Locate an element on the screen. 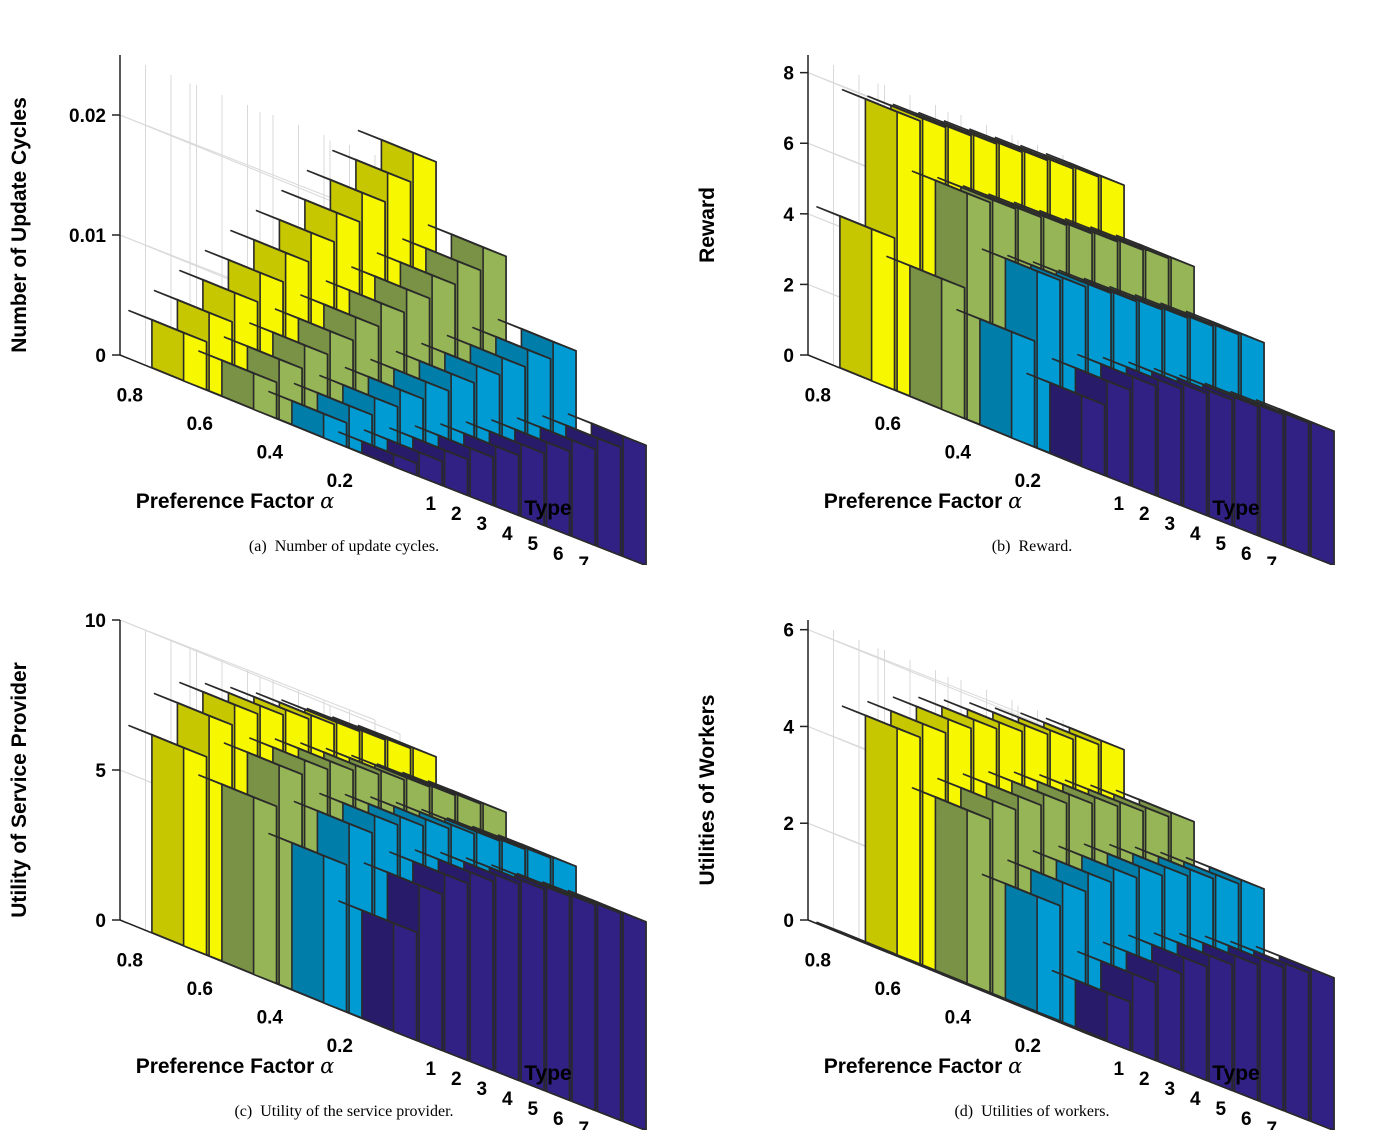  xtick-b-6: 6 is located at coordinates (1246, 554).